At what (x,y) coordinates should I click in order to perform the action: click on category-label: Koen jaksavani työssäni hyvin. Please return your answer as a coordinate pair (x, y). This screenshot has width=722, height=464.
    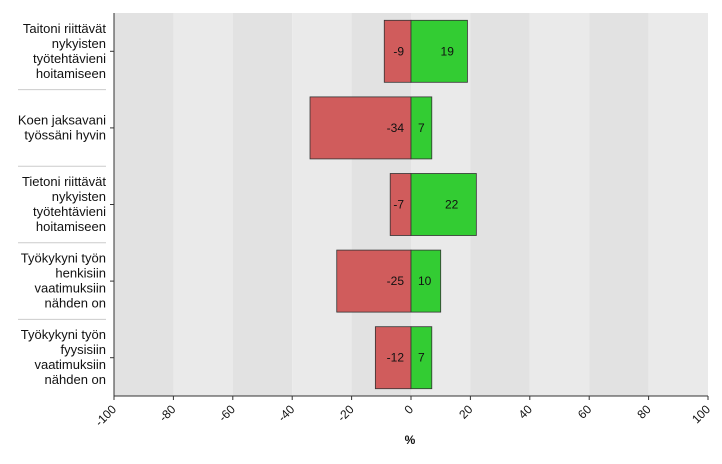
    Looking at the image, I should click on (62, 127).